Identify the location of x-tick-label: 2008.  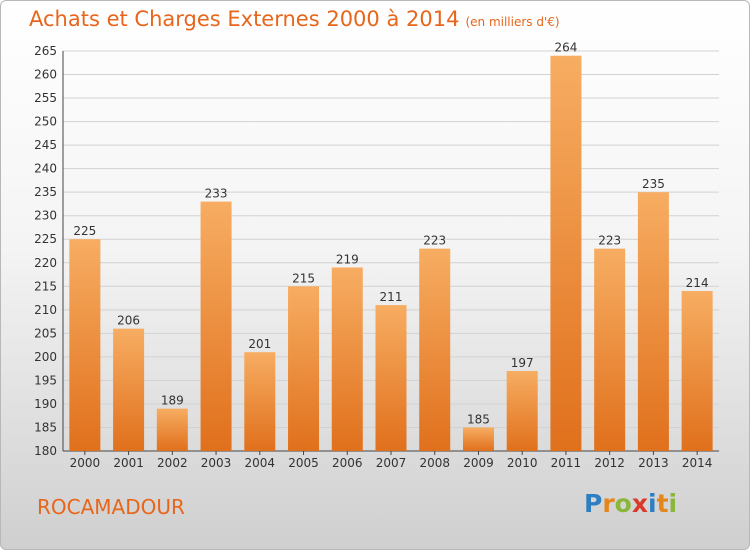
(434, 463).